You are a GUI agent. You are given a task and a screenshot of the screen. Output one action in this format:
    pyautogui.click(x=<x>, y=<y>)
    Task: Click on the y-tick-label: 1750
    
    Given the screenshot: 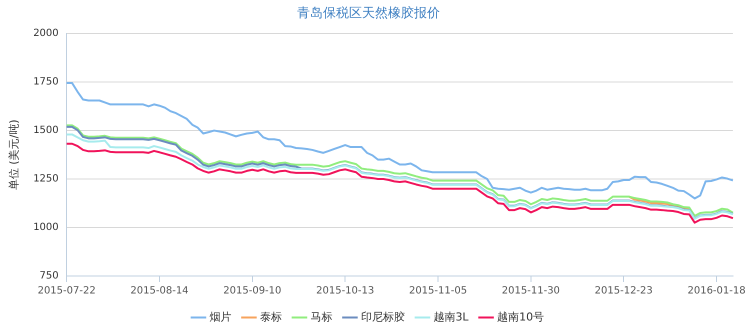 What is the action you would take?
    pyautogui.click(x=46, y=82)
    